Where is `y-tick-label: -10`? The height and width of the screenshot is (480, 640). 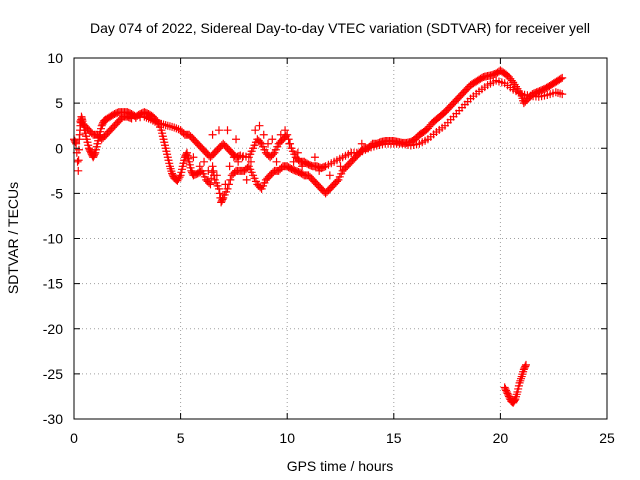 y-tick-label: -10 is located at coordinates (53, 239).